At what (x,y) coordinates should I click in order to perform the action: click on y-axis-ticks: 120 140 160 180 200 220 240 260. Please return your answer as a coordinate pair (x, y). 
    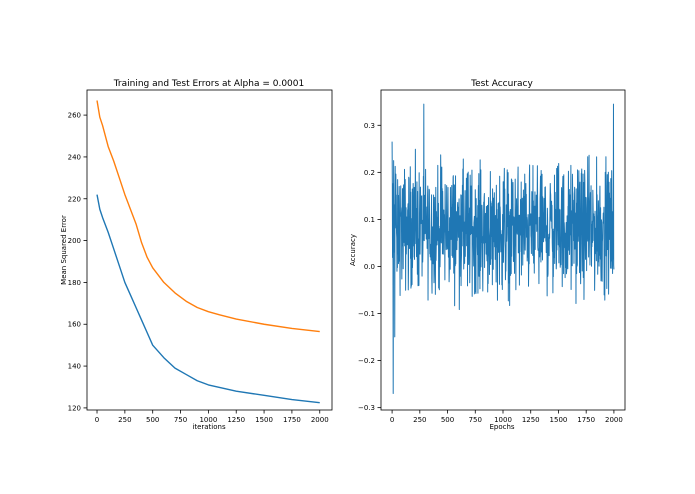
    Looking at the image, I should click on (77, 262).